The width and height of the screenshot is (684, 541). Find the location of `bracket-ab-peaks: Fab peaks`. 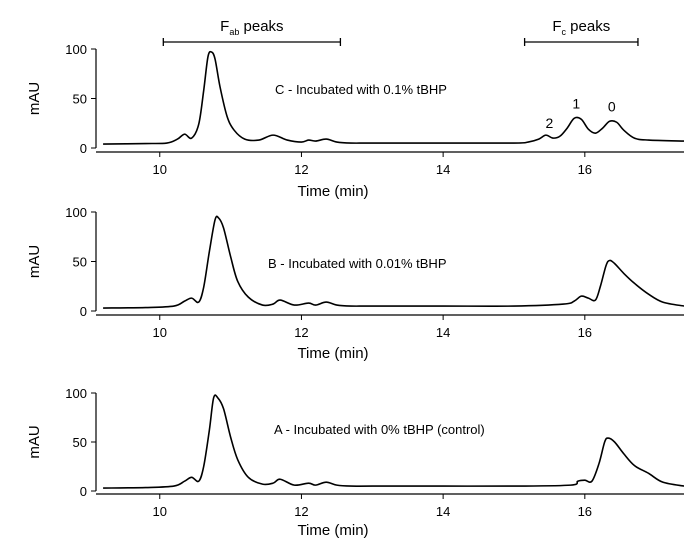

bracket-ab-peaks: Fab peaks is located at coordinates (252, 32).